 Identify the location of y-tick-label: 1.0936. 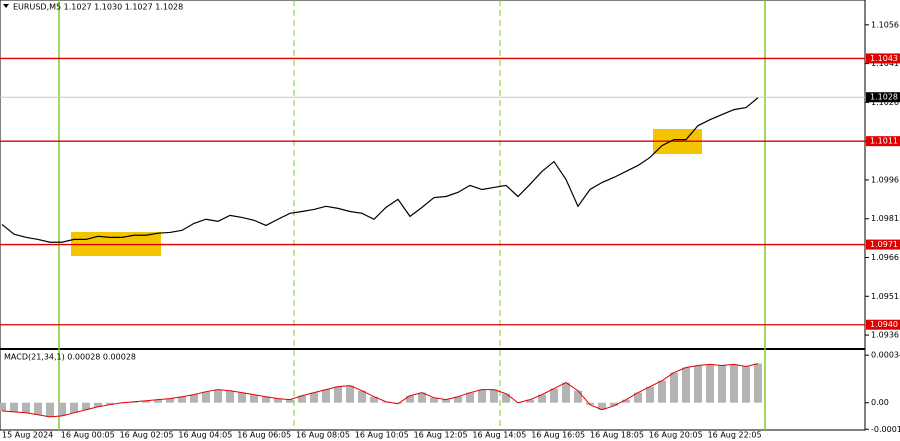
(885, 335).